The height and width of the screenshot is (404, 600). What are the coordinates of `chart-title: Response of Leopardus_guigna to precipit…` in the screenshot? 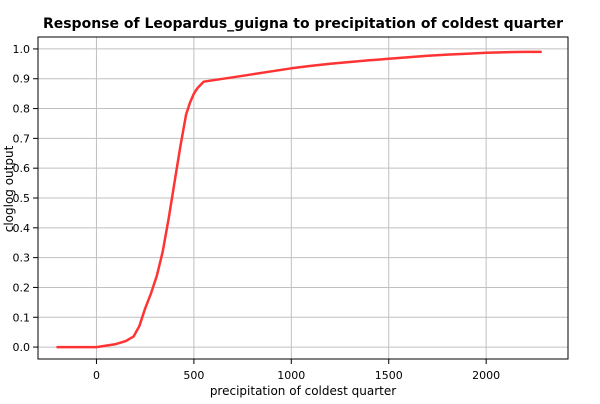 It's located at (303, 24).